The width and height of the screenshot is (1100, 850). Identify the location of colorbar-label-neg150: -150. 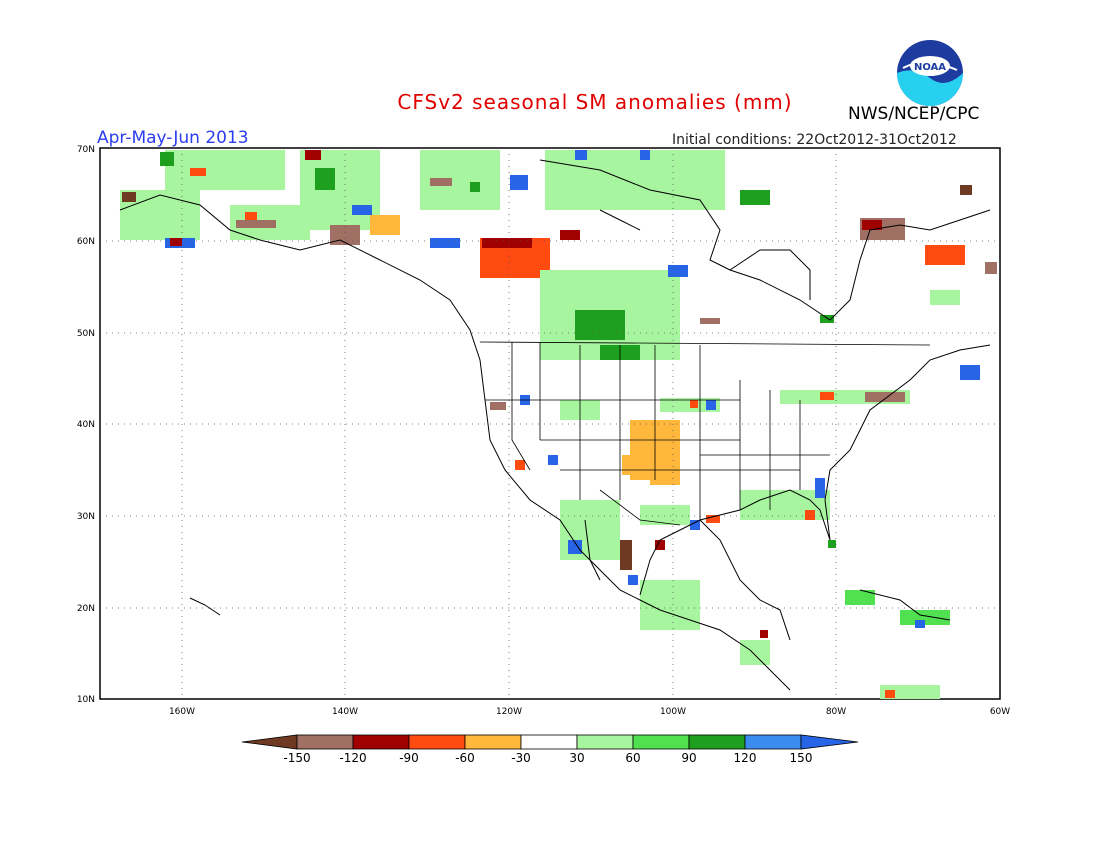
(296, 758).